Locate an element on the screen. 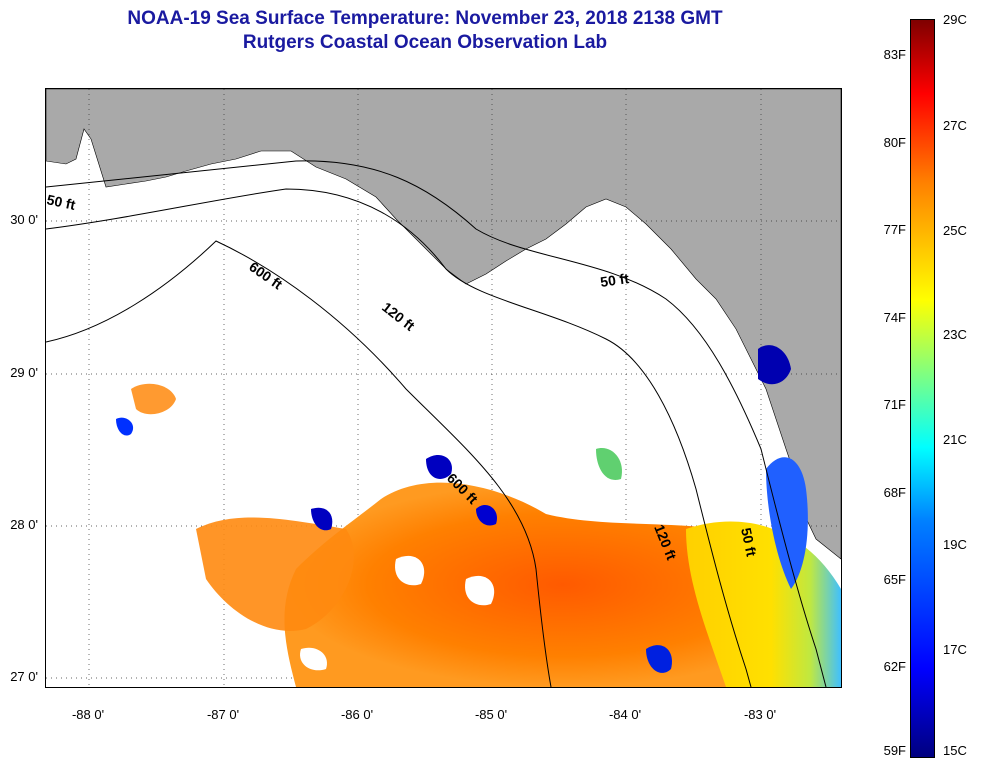 Image resolution: width=992 pixels, height=770 pixels. colorbar-c-label: 19C is located at coordinates (955, 544).